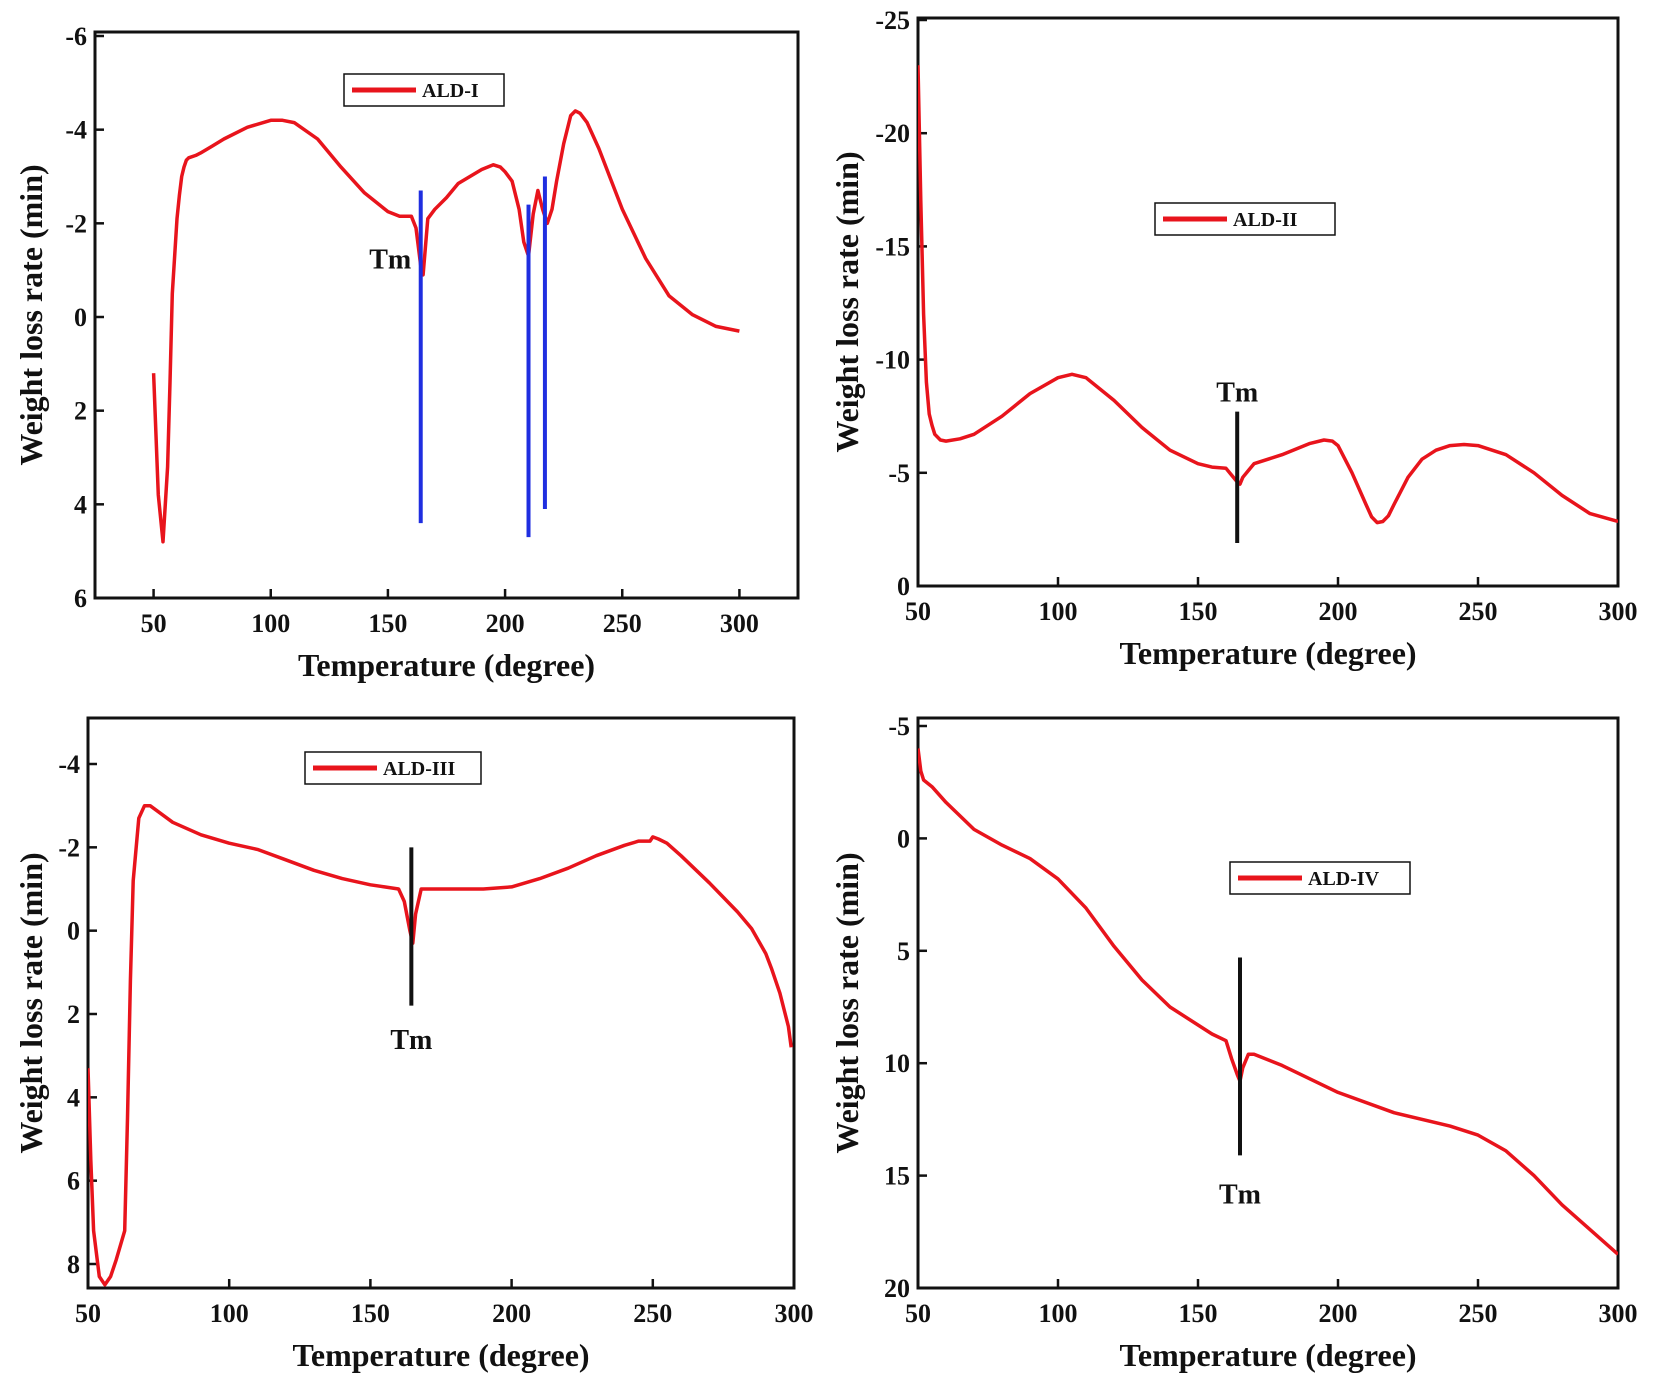  Describe the element at coordinates (445, 326) in the screenshot. I see `series-line-ALD-I` at that location.